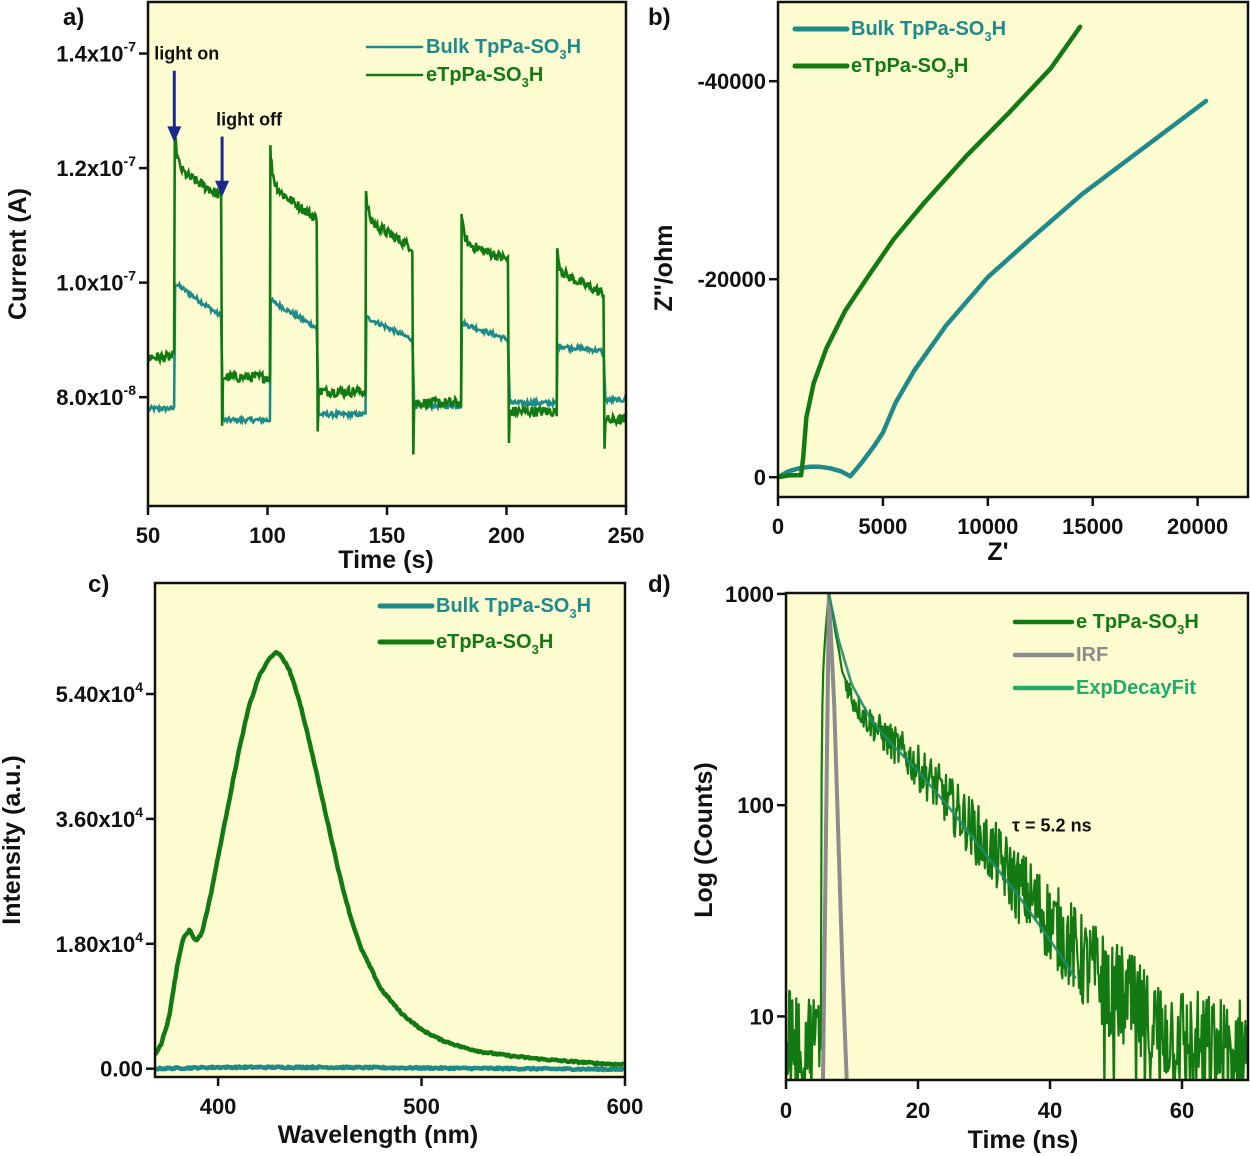 This screenshot has width=1250, height=1156. What do you see at coordinates (89, 397) in the screenshot?
I see `y-tick-mantissa: 8.0x10` at bounding box center [89, 397].